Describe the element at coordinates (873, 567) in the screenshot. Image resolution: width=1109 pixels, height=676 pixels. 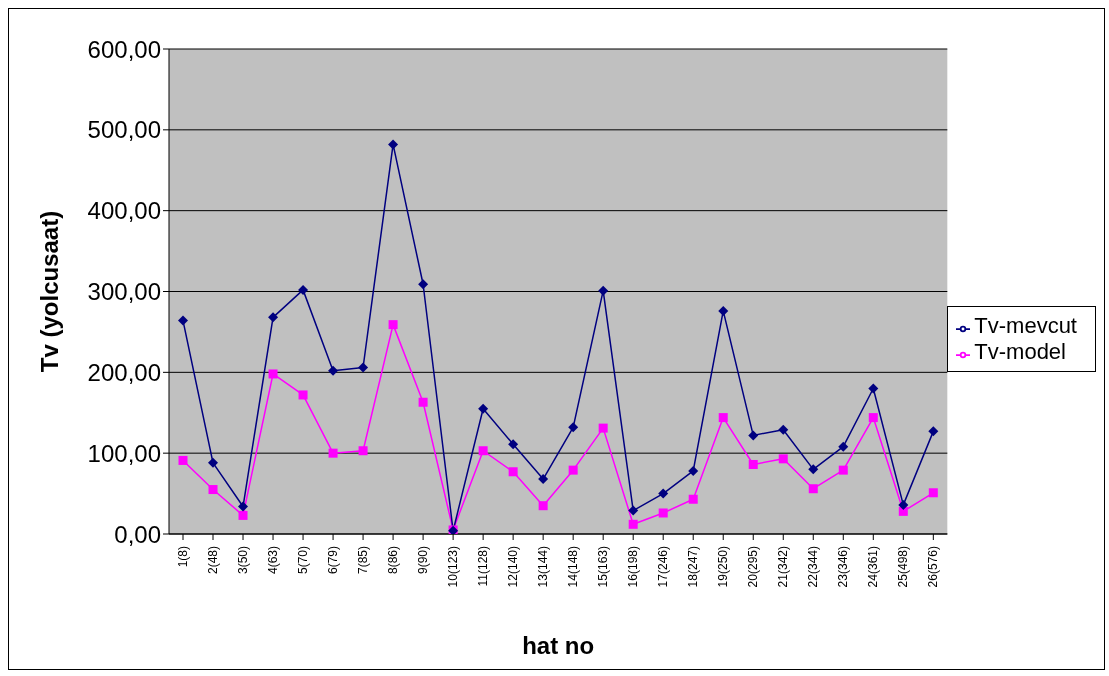
I see `x-tick-label: 24(361)` at that location.